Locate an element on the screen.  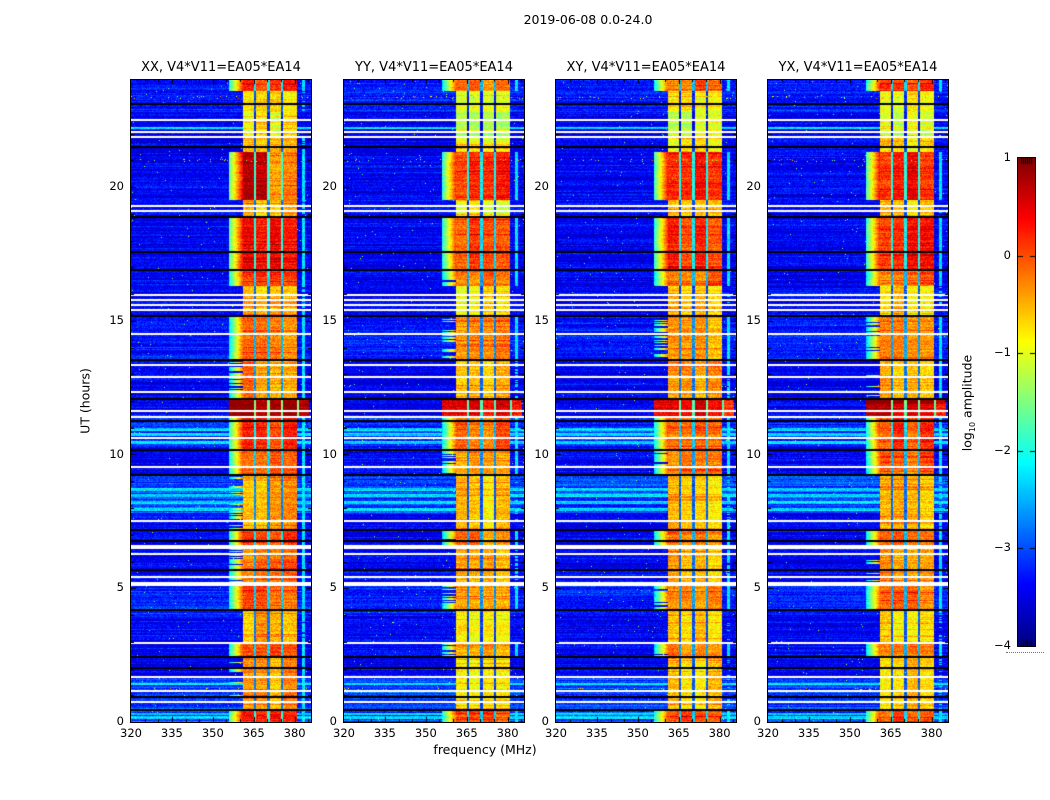
colorbar-label-amplitude: amplitude is located at coordinates (967, 388).